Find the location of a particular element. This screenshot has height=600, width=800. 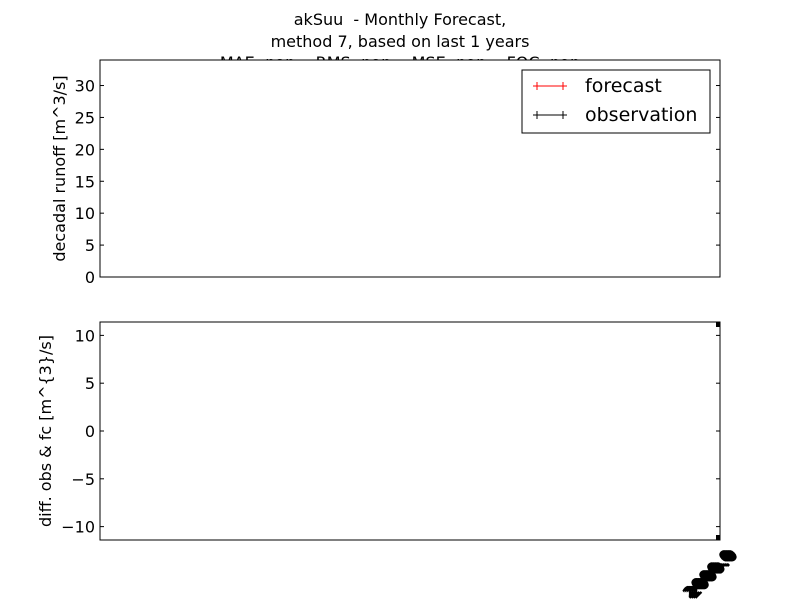

legend-observation-label: observation is located at coordinates (641, 115).